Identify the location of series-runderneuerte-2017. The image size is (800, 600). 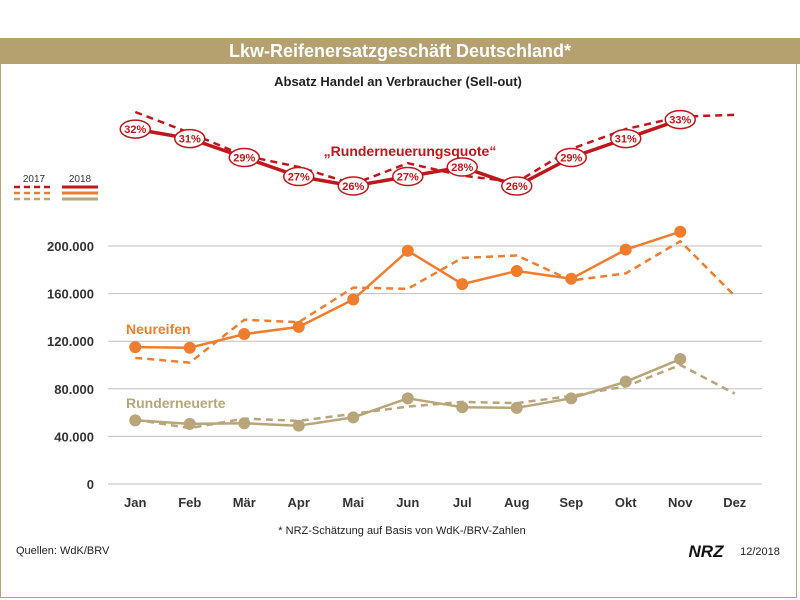
(435, 396).